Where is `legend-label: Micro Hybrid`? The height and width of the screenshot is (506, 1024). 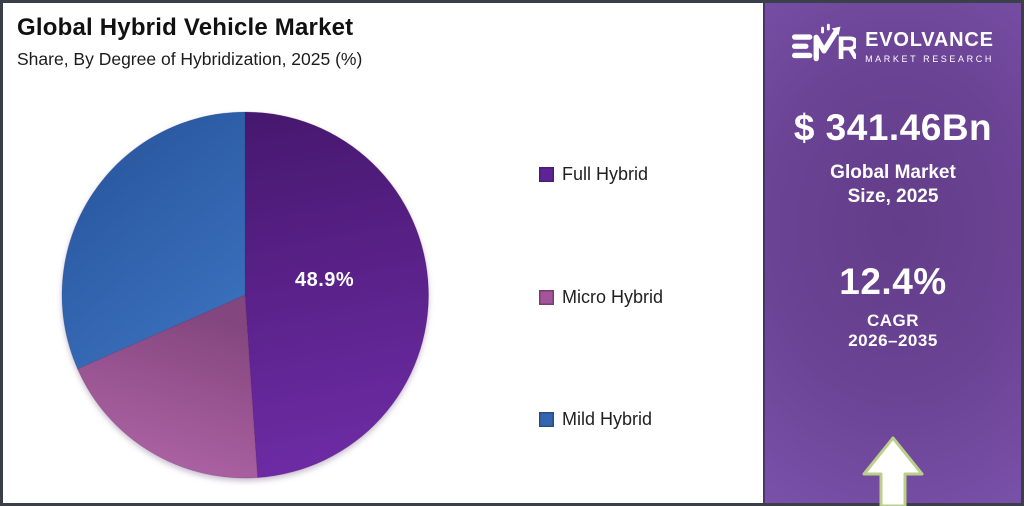
legend-label: Micro Hybrid is located at coordinates (613, 297).